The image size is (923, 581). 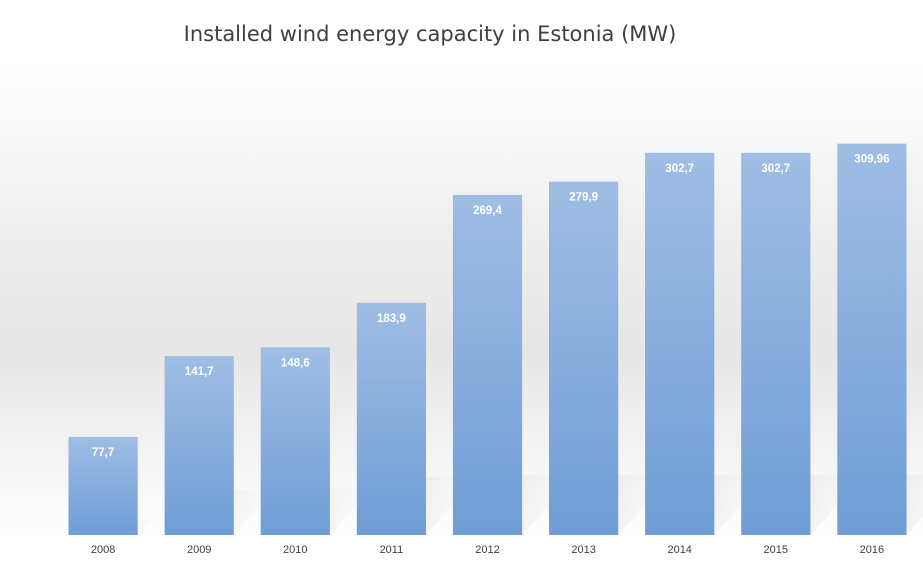 What do you see at coordinates (583, 198) in the screenshot?
I see `data-label-2013: 279,9` at bounding box center [583, 198].